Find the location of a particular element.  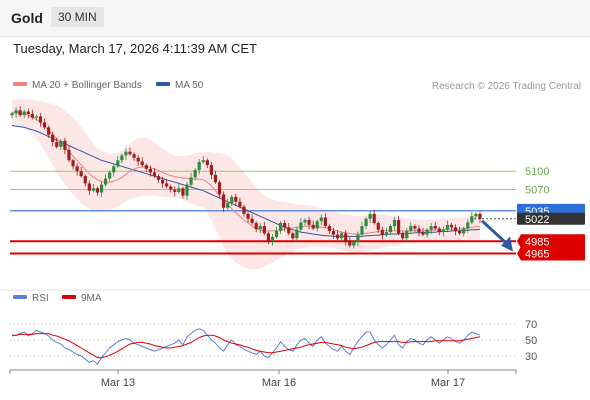

support-label-4965: 4965 is located at coordinates (537, 254).